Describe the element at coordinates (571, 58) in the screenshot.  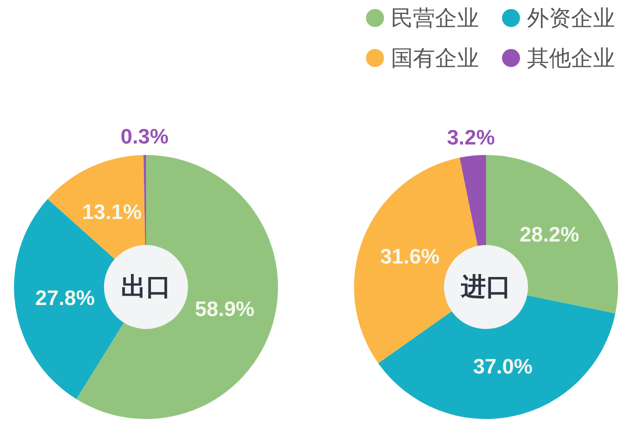
I see `legend-label: 其他企业` at that location.